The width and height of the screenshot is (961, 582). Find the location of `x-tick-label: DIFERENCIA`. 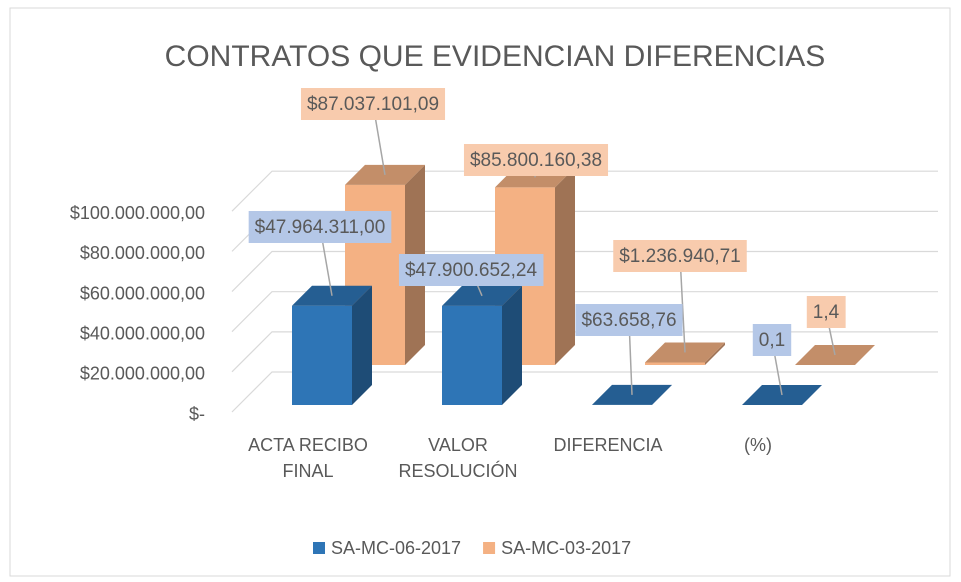

x-tick-label: DIFERENCIA is located at coordinates (608, 445).